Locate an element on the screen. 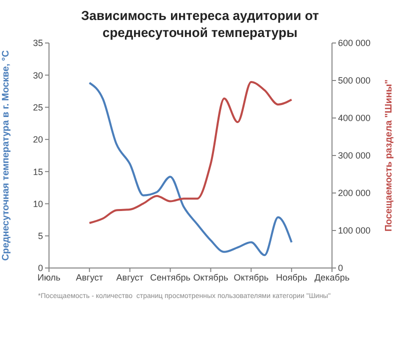  x-tick-label: Ноябрь is located at coordinates (292, 277).